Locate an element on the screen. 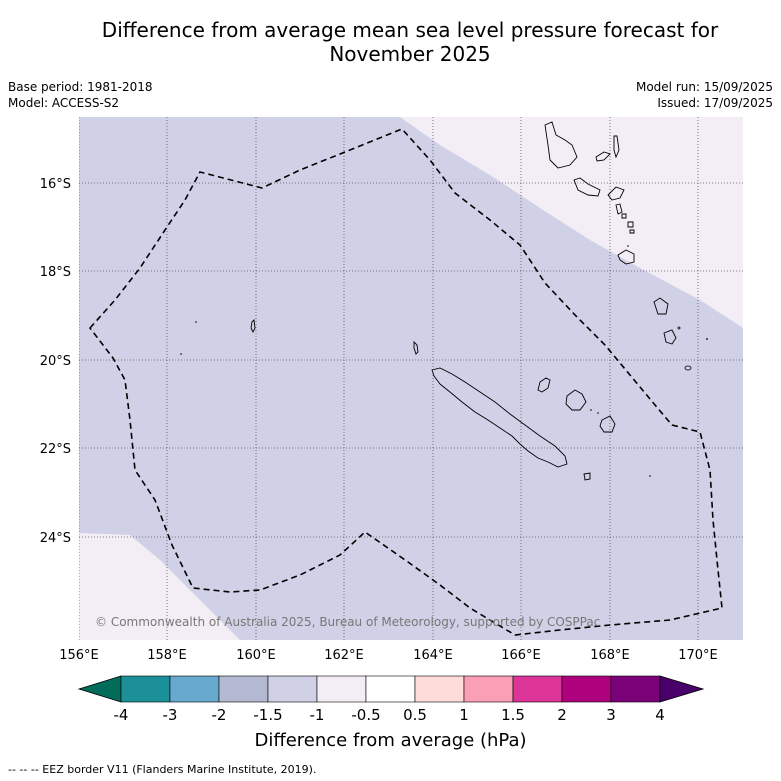  colorbar-high-extend is located at coordinates (682, 689).